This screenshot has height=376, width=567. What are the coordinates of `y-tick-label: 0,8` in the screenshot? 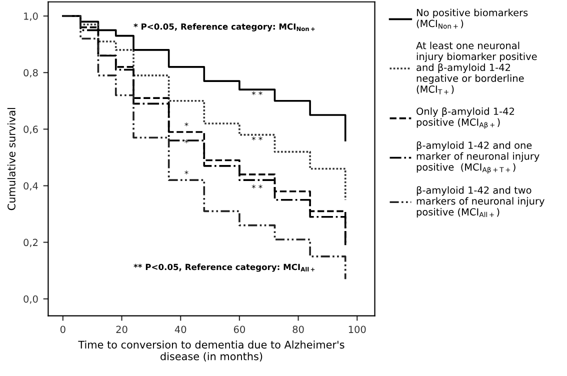 It's located at (31, 73).